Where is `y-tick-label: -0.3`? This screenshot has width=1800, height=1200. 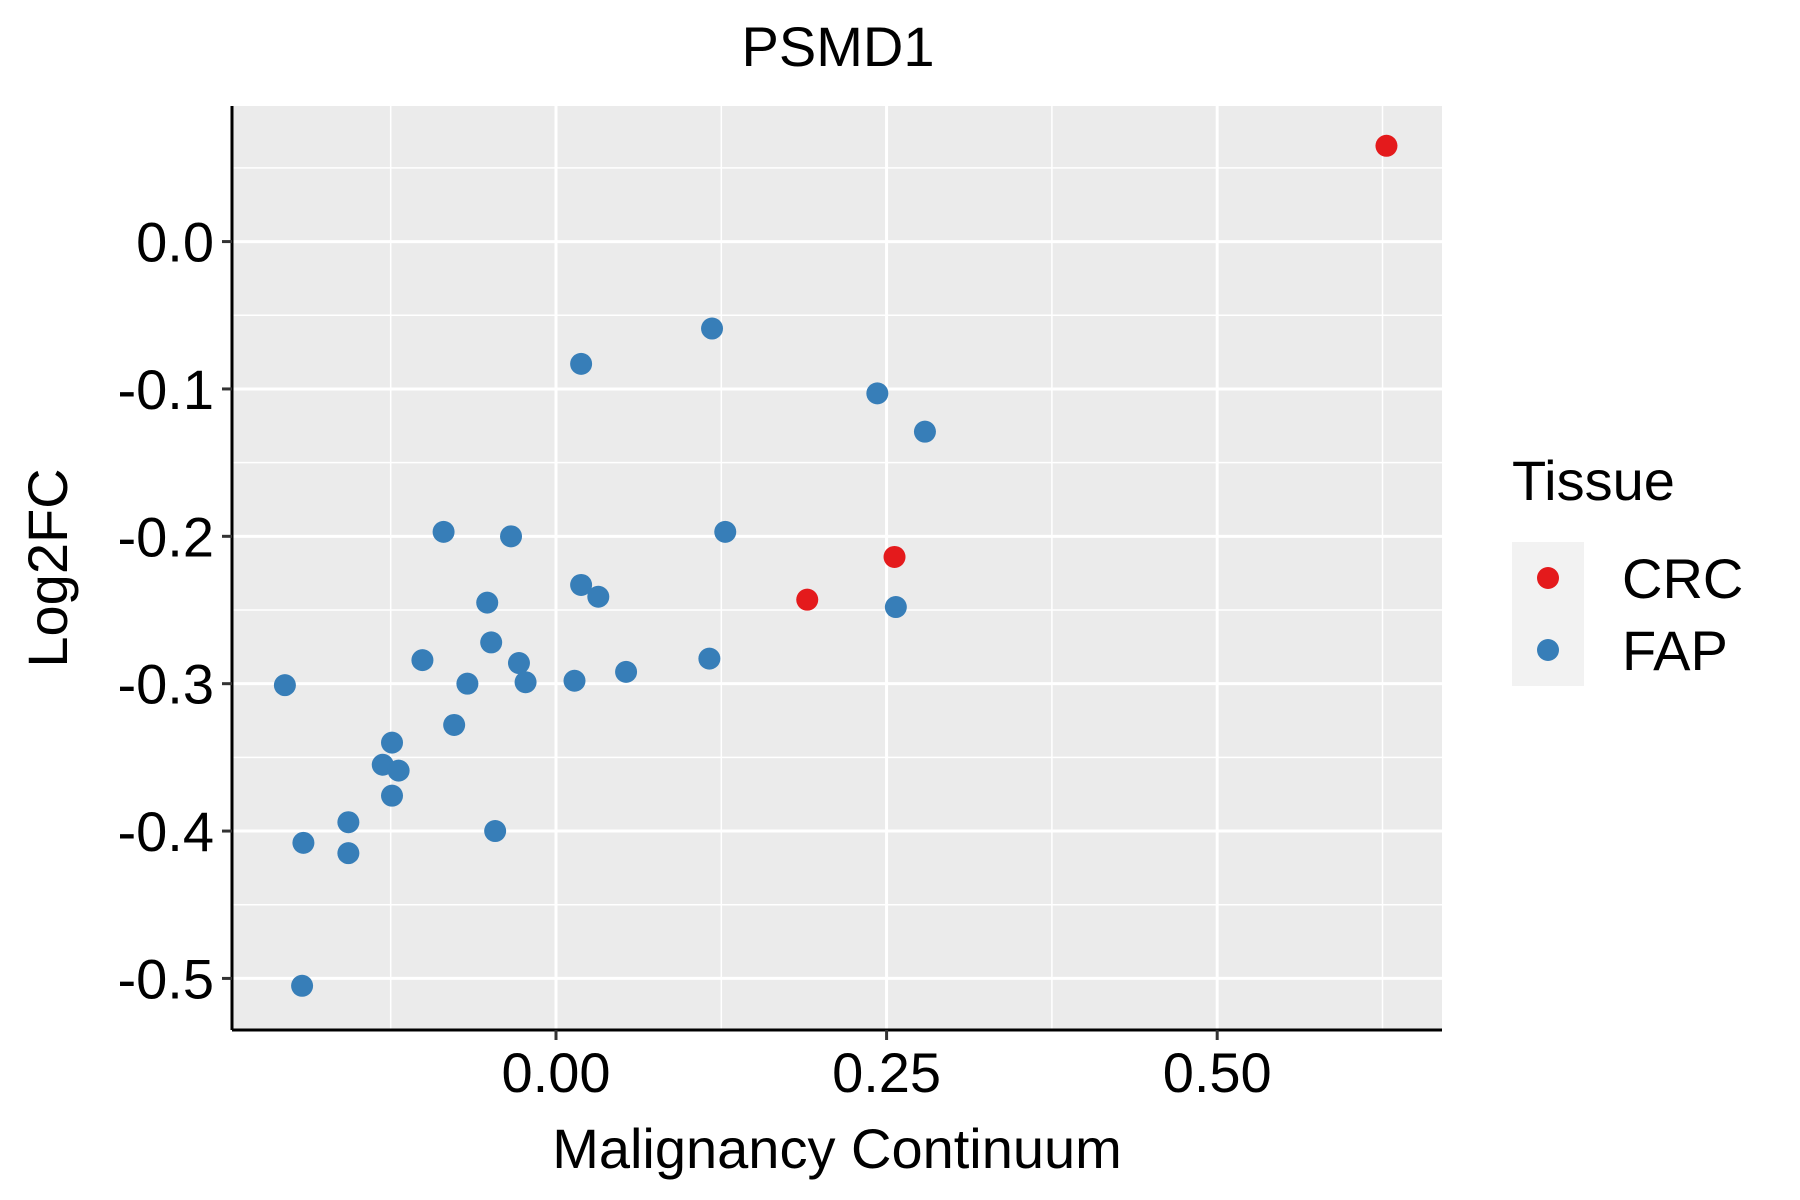 y-tick-label: -0.3 is located at coordinates (166, 684).